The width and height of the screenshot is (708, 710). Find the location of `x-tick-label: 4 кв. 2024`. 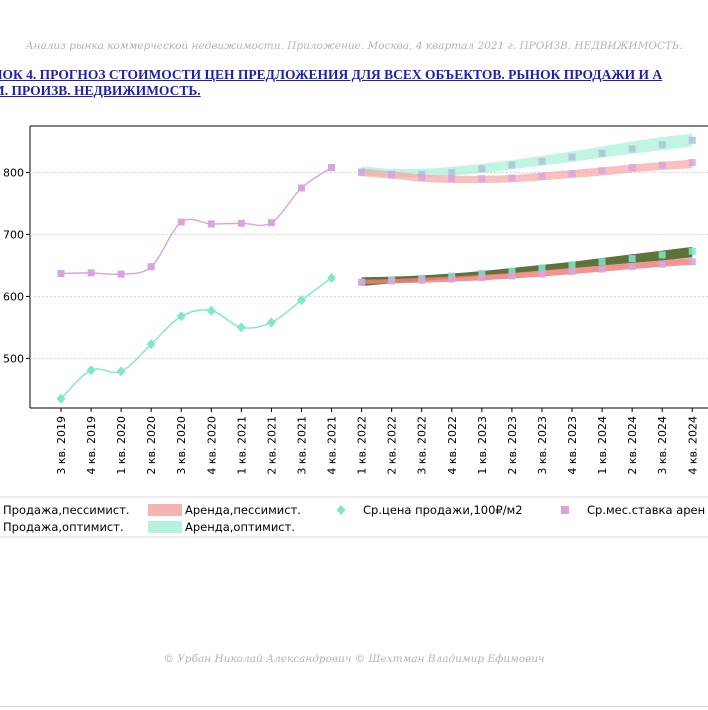

x-tick-label: 4 кв. 2024 is located at coordinates (692, 445).